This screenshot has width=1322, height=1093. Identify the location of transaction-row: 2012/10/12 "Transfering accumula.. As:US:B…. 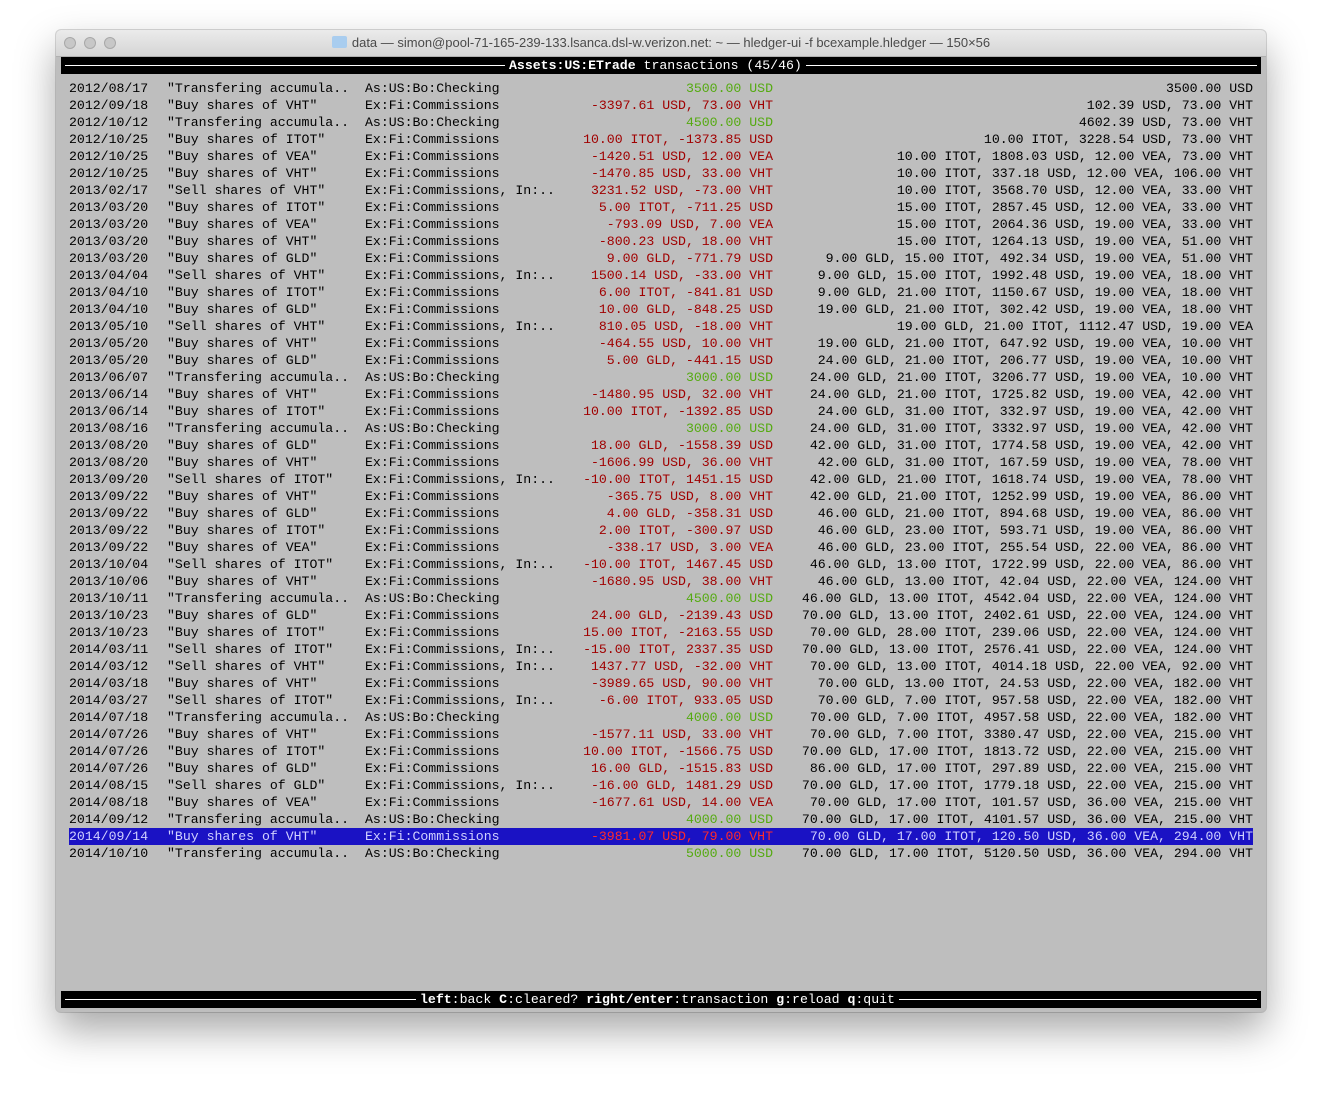
(661, 122).